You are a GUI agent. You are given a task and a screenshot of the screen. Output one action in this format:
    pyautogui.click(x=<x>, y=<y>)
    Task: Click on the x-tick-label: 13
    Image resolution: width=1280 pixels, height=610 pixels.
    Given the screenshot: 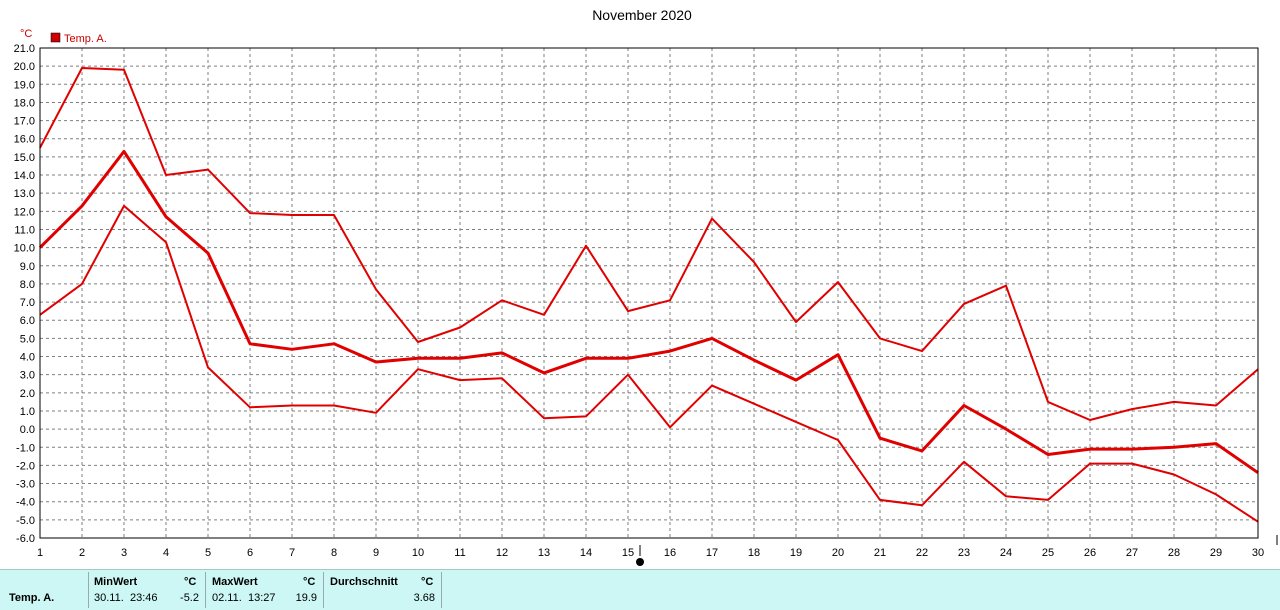 What is the action you would take?
    pyautogui.click(x=544, y=553)
    